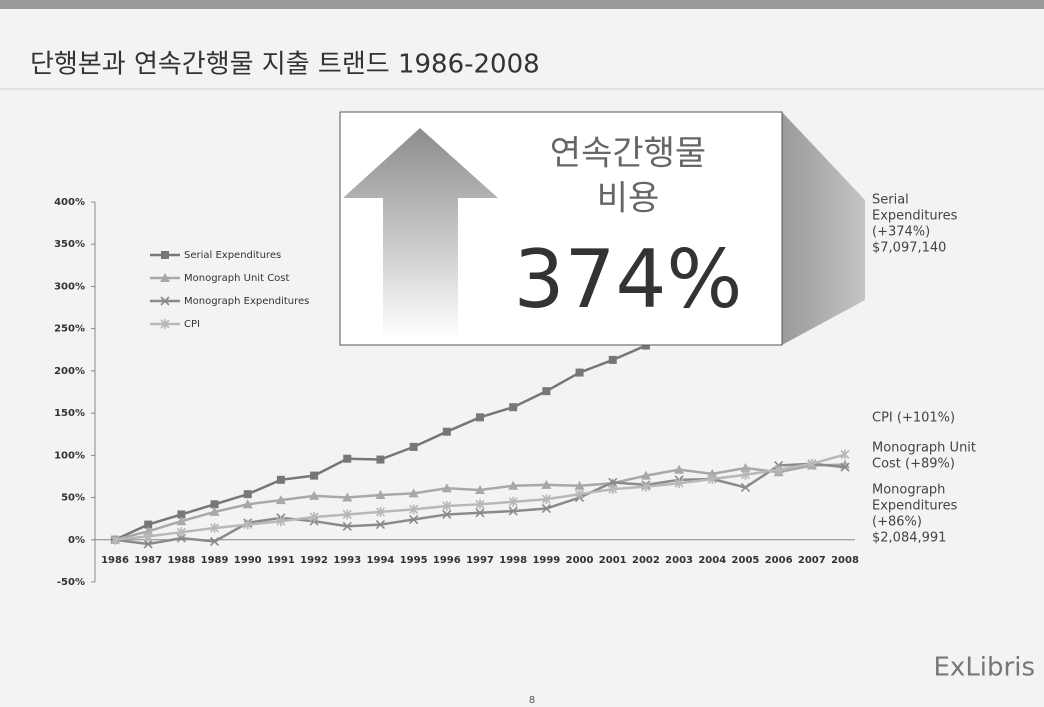 The height and width of the screenshot is (707, 1044). Describe the element at coordinates (909, 248) in the screenshot. I see `annotation: $7,097,140` at that location.